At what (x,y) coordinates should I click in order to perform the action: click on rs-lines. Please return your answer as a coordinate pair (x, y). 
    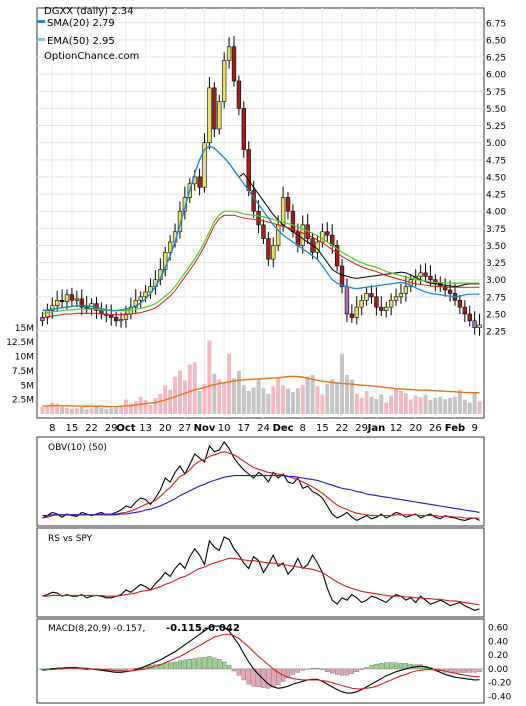
    Looking at the image, I should click on (261, 574).